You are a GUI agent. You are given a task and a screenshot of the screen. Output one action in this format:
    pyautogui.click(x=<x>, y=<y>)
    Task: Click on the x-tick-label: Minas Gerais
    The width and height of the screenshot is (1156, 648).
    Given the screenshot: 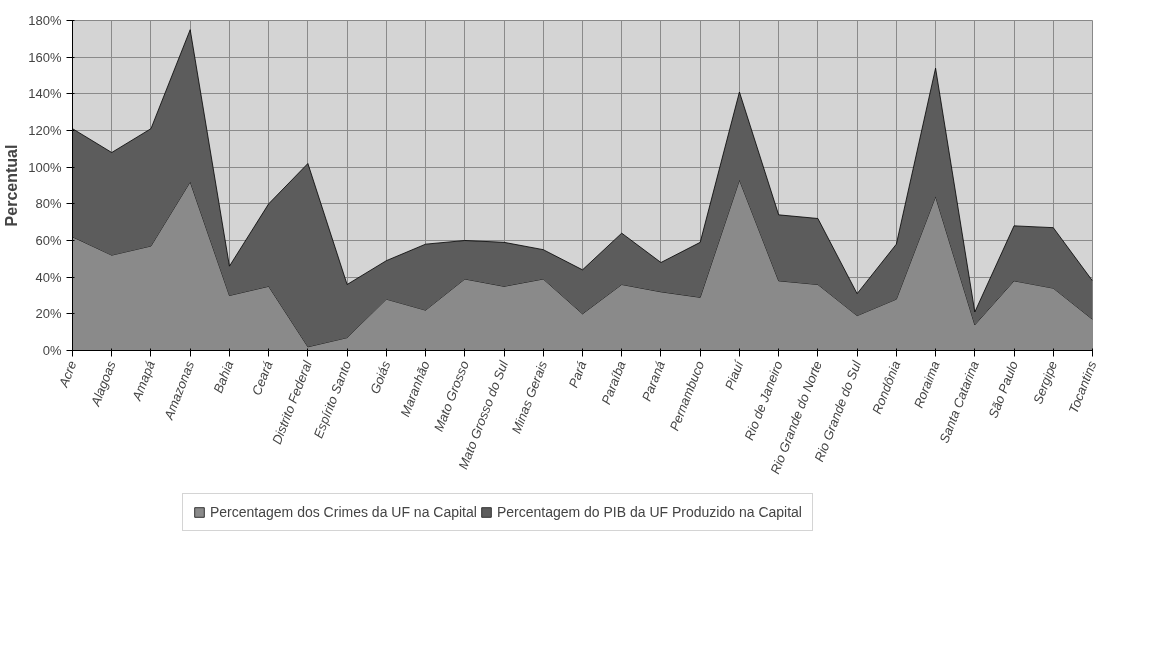 What is the action you would take?
    pyautogui.click(x=529, y=397)
    